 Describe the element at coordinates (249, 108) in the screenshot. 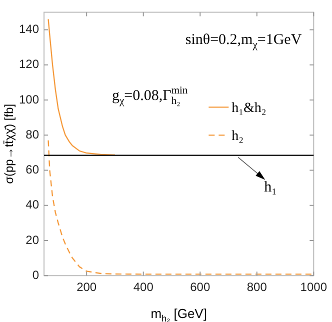

I see `legend-label: h₁&h₂` at that location.